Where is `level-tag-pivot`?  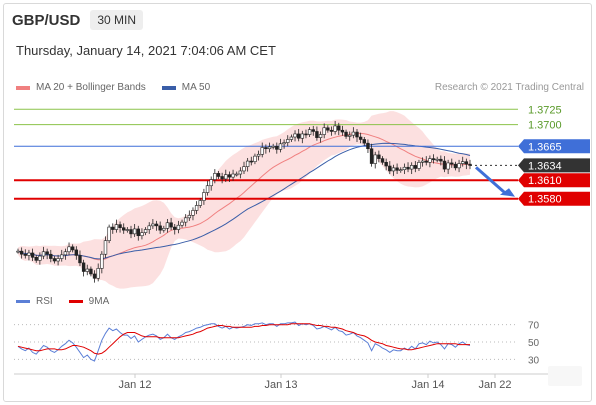 level-tag-pivot is located at coordinates (554, 146).